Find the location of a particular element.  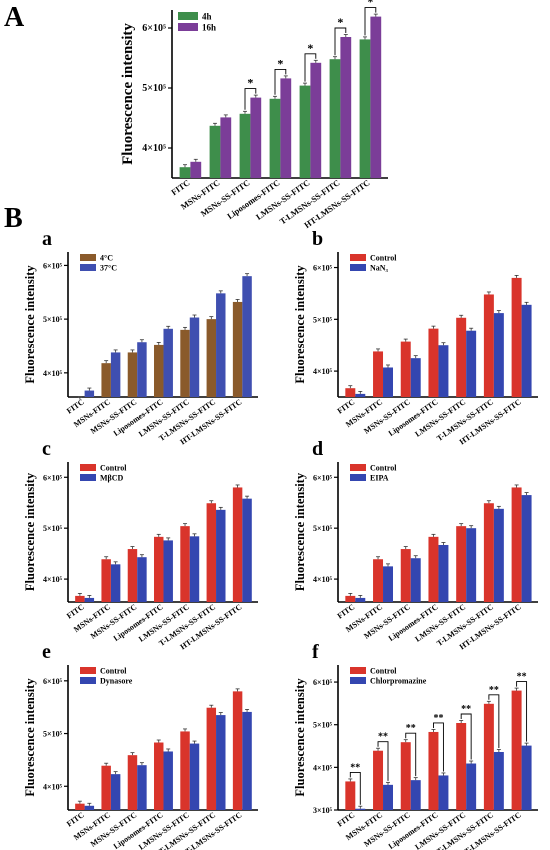

panel-label-c: c is located at coordinates (46, 449).